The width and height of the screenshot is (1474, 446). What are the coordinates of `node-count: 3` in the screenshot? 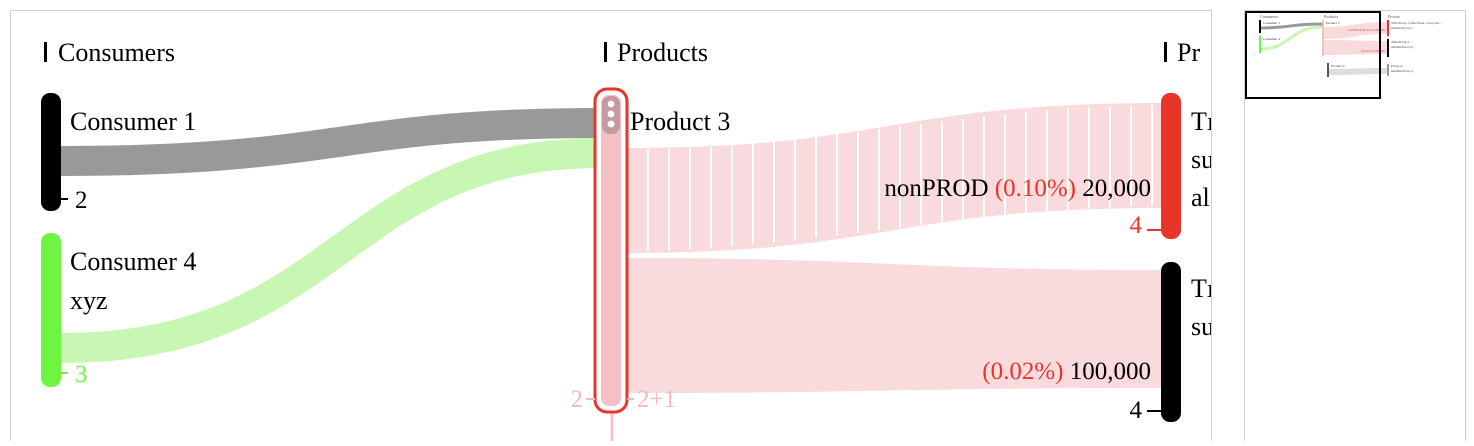 It's located at (81, 374).